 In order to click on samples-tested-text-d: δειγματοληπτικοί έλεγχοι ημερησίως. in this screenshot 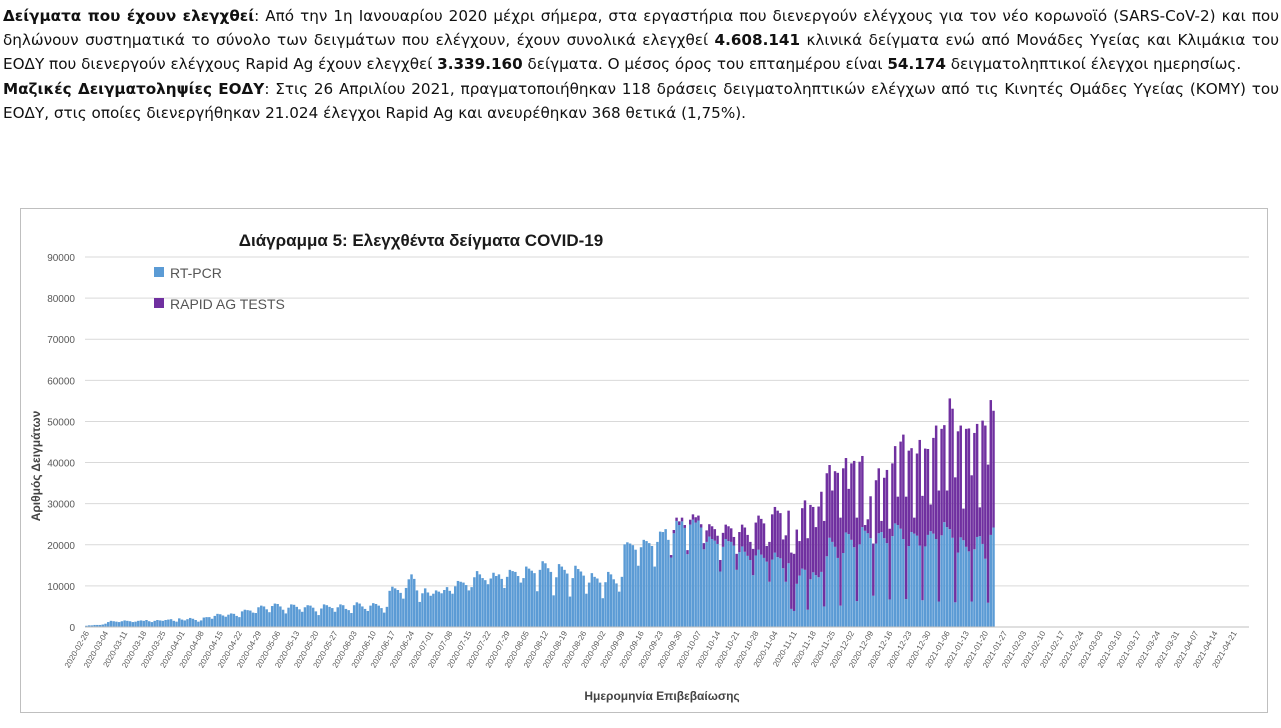, I will do `click(1093, 64)`.